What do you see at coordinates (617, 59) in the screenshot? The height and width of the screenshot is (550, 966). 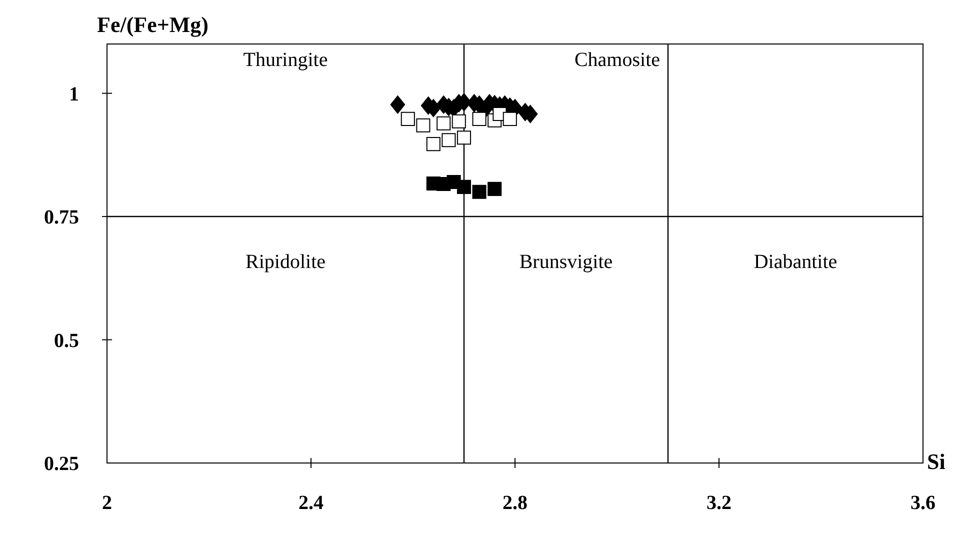 I see `annotation: Chamosite` at bounding box center [617, 59].